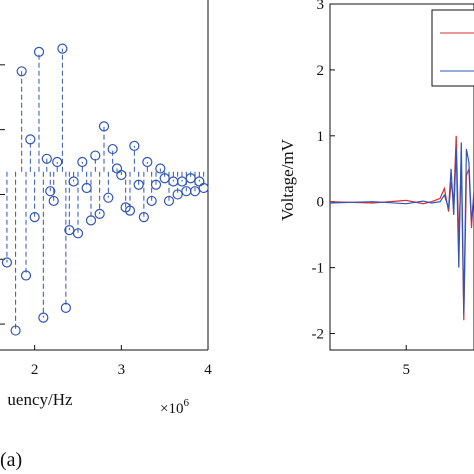 The width and height of the screenshot is (474, 474). I want to click on series-line-blue, so click(401, 228).